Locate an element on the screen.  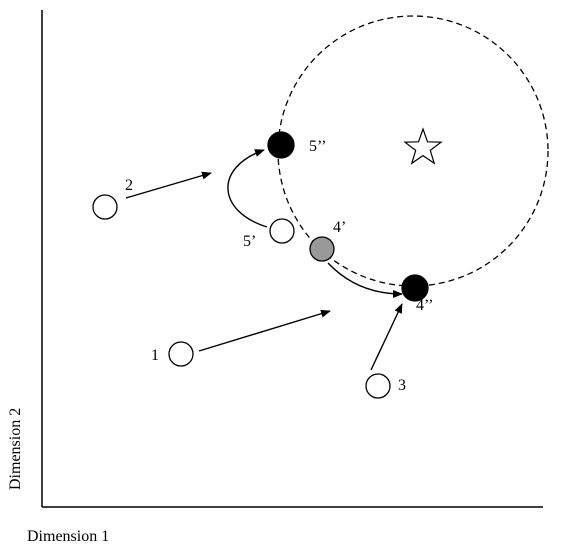
label-point-5-prime: 5’ is located at coordinates (249, 241).